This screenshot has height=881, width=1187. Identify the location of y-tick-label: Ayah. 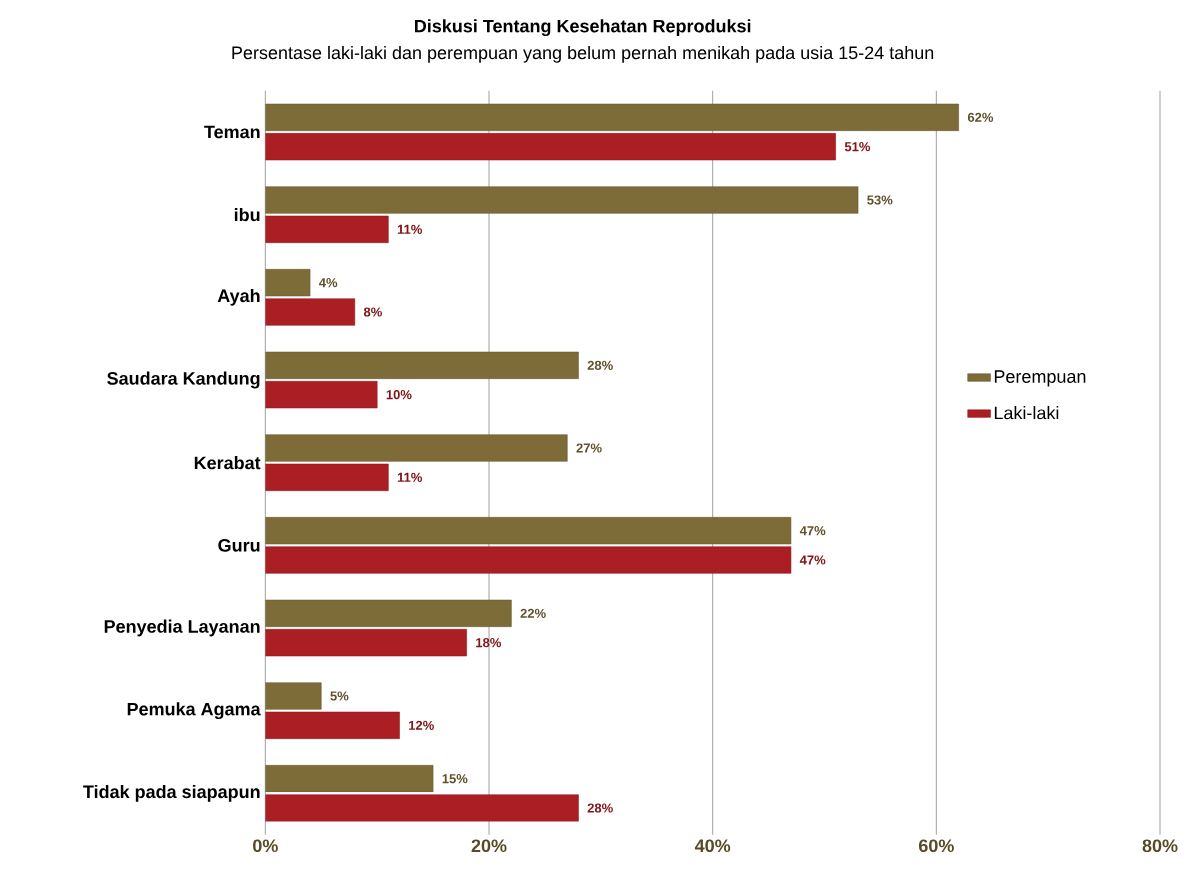
(238, 297).